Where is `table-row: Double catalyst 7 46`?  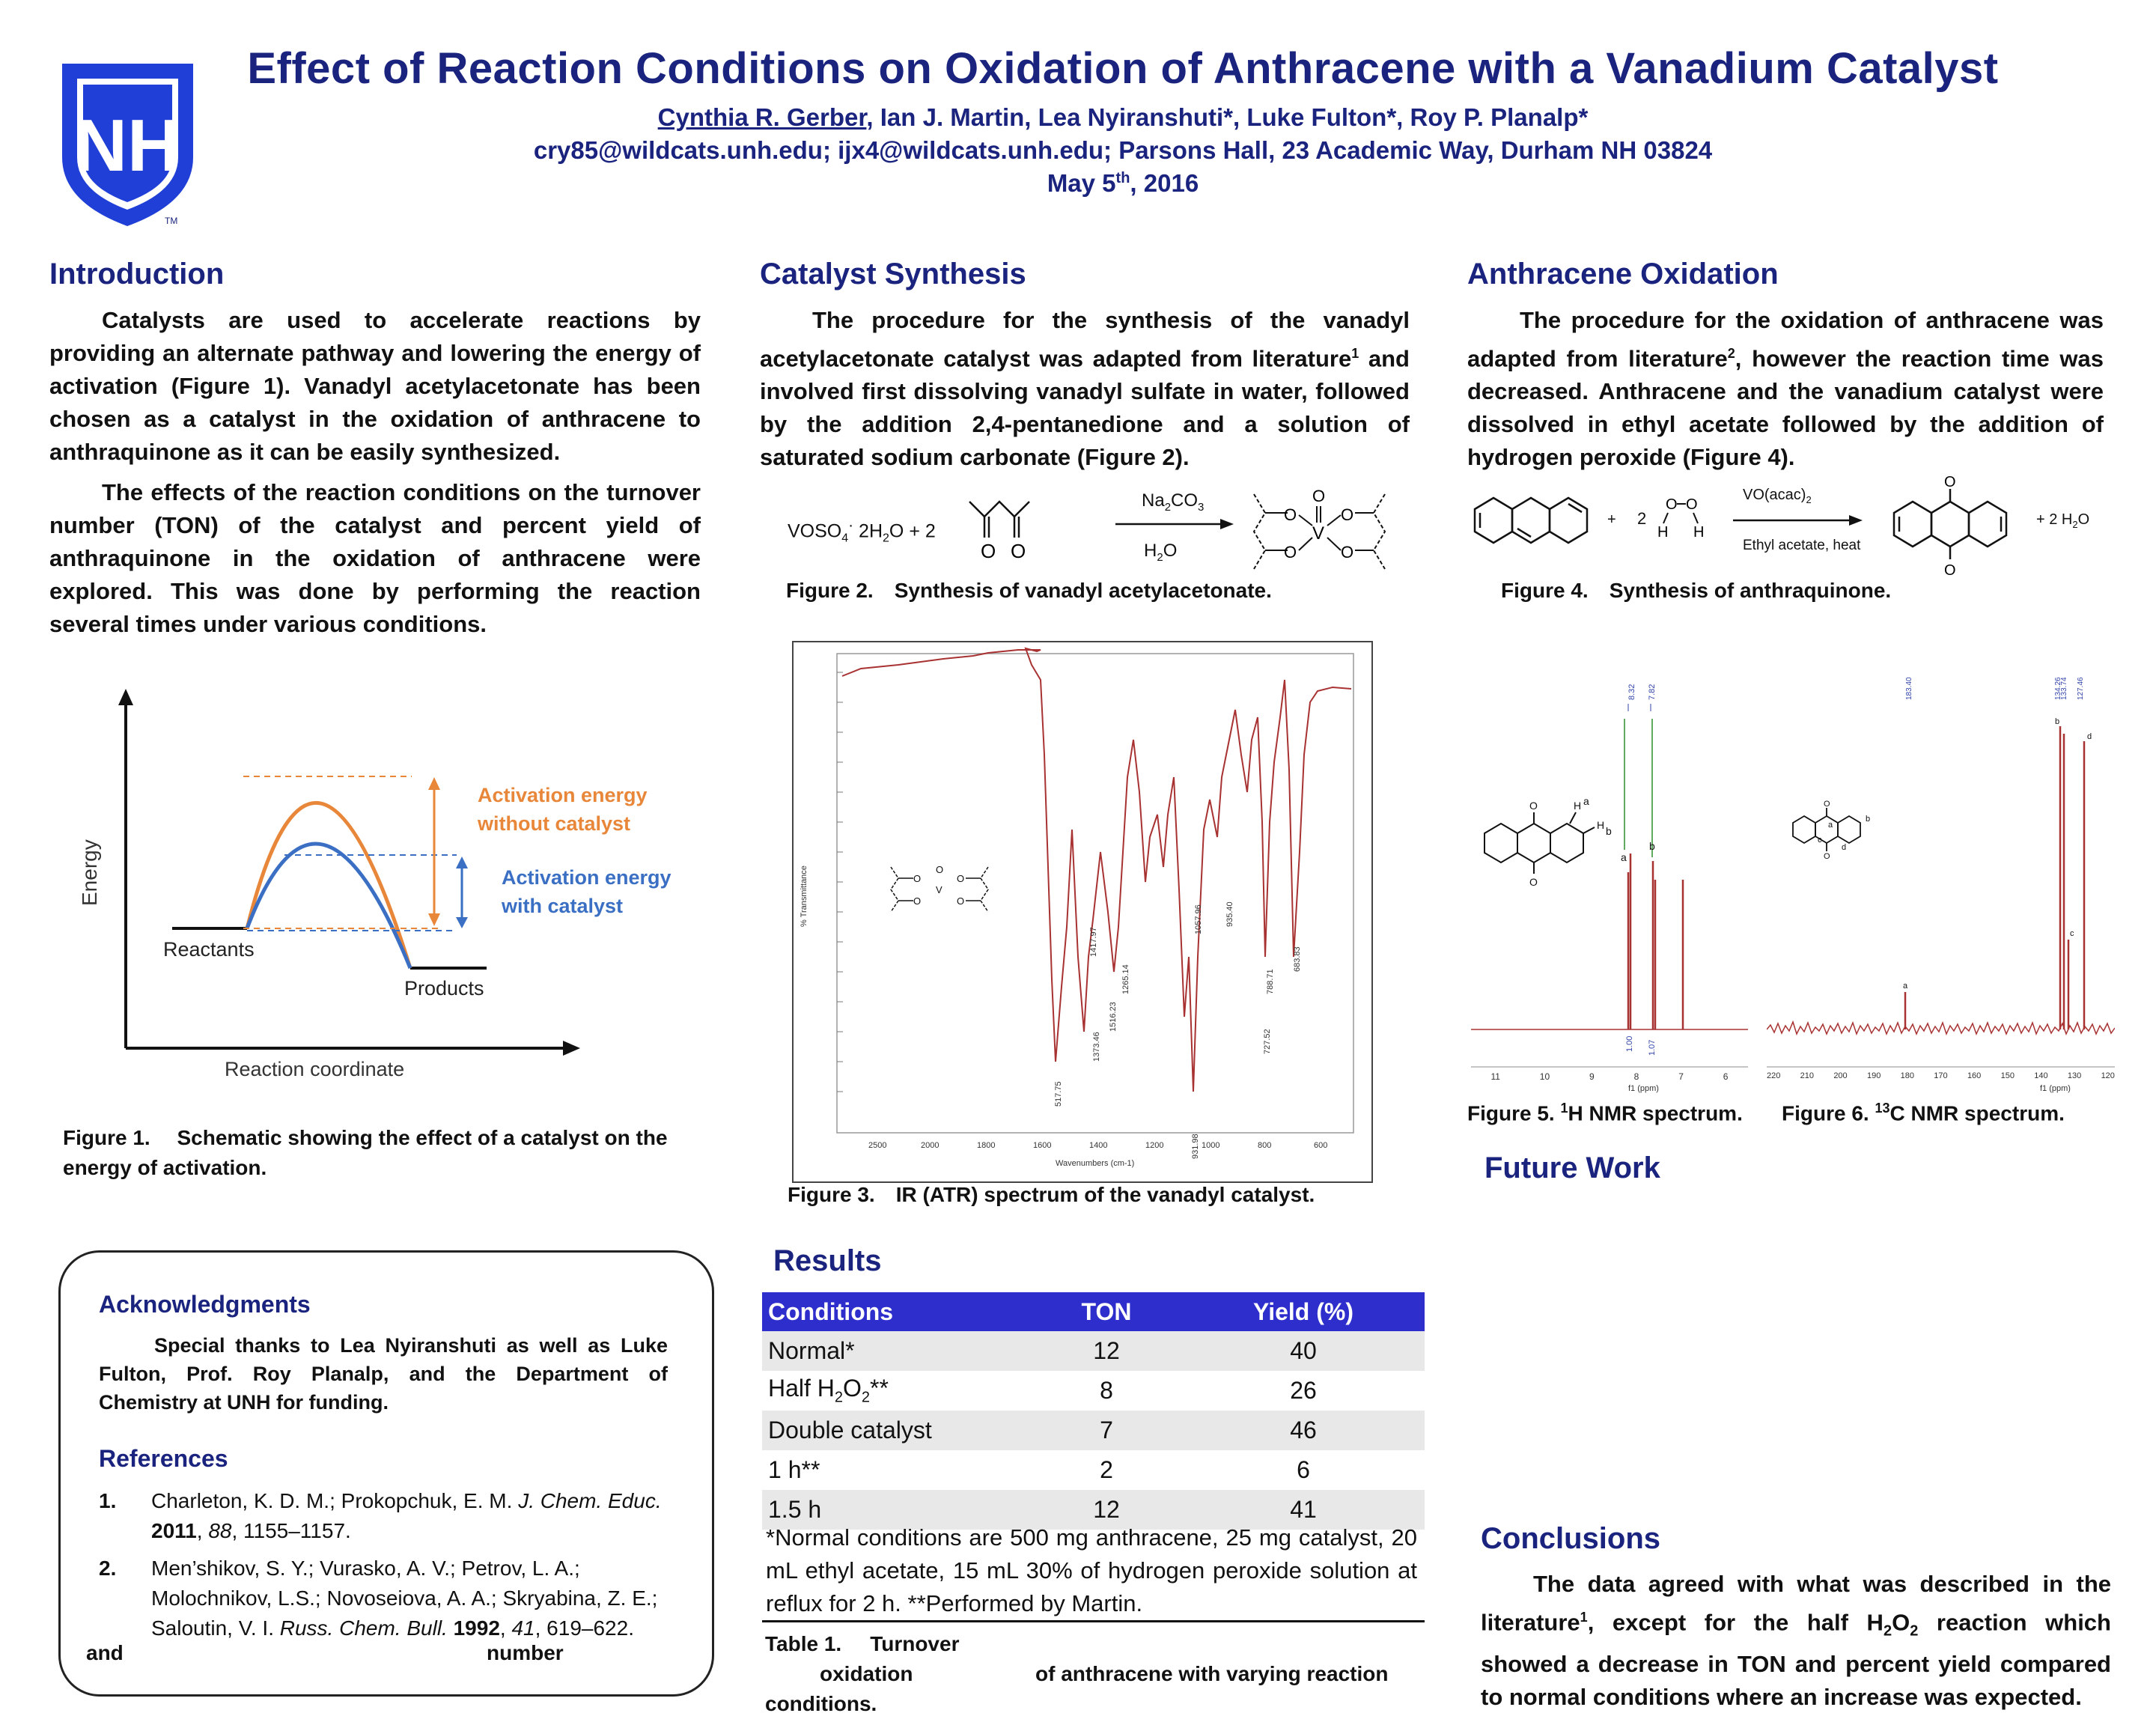
table-row: Double catalyst 7 46 is located at coordinates (1093, 1431).